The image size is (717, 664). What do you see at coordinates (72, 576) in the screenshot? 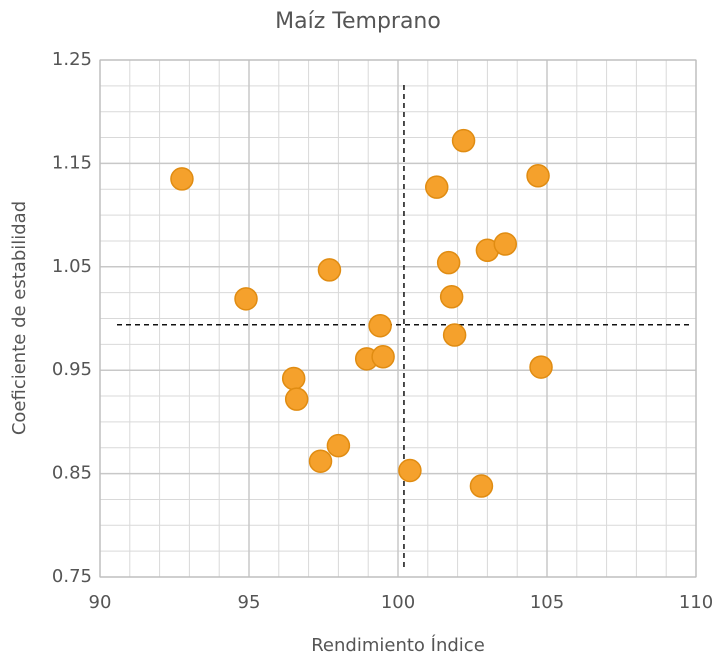
I see `y-tick-label: 0.75` at bounding box center [72, 576].